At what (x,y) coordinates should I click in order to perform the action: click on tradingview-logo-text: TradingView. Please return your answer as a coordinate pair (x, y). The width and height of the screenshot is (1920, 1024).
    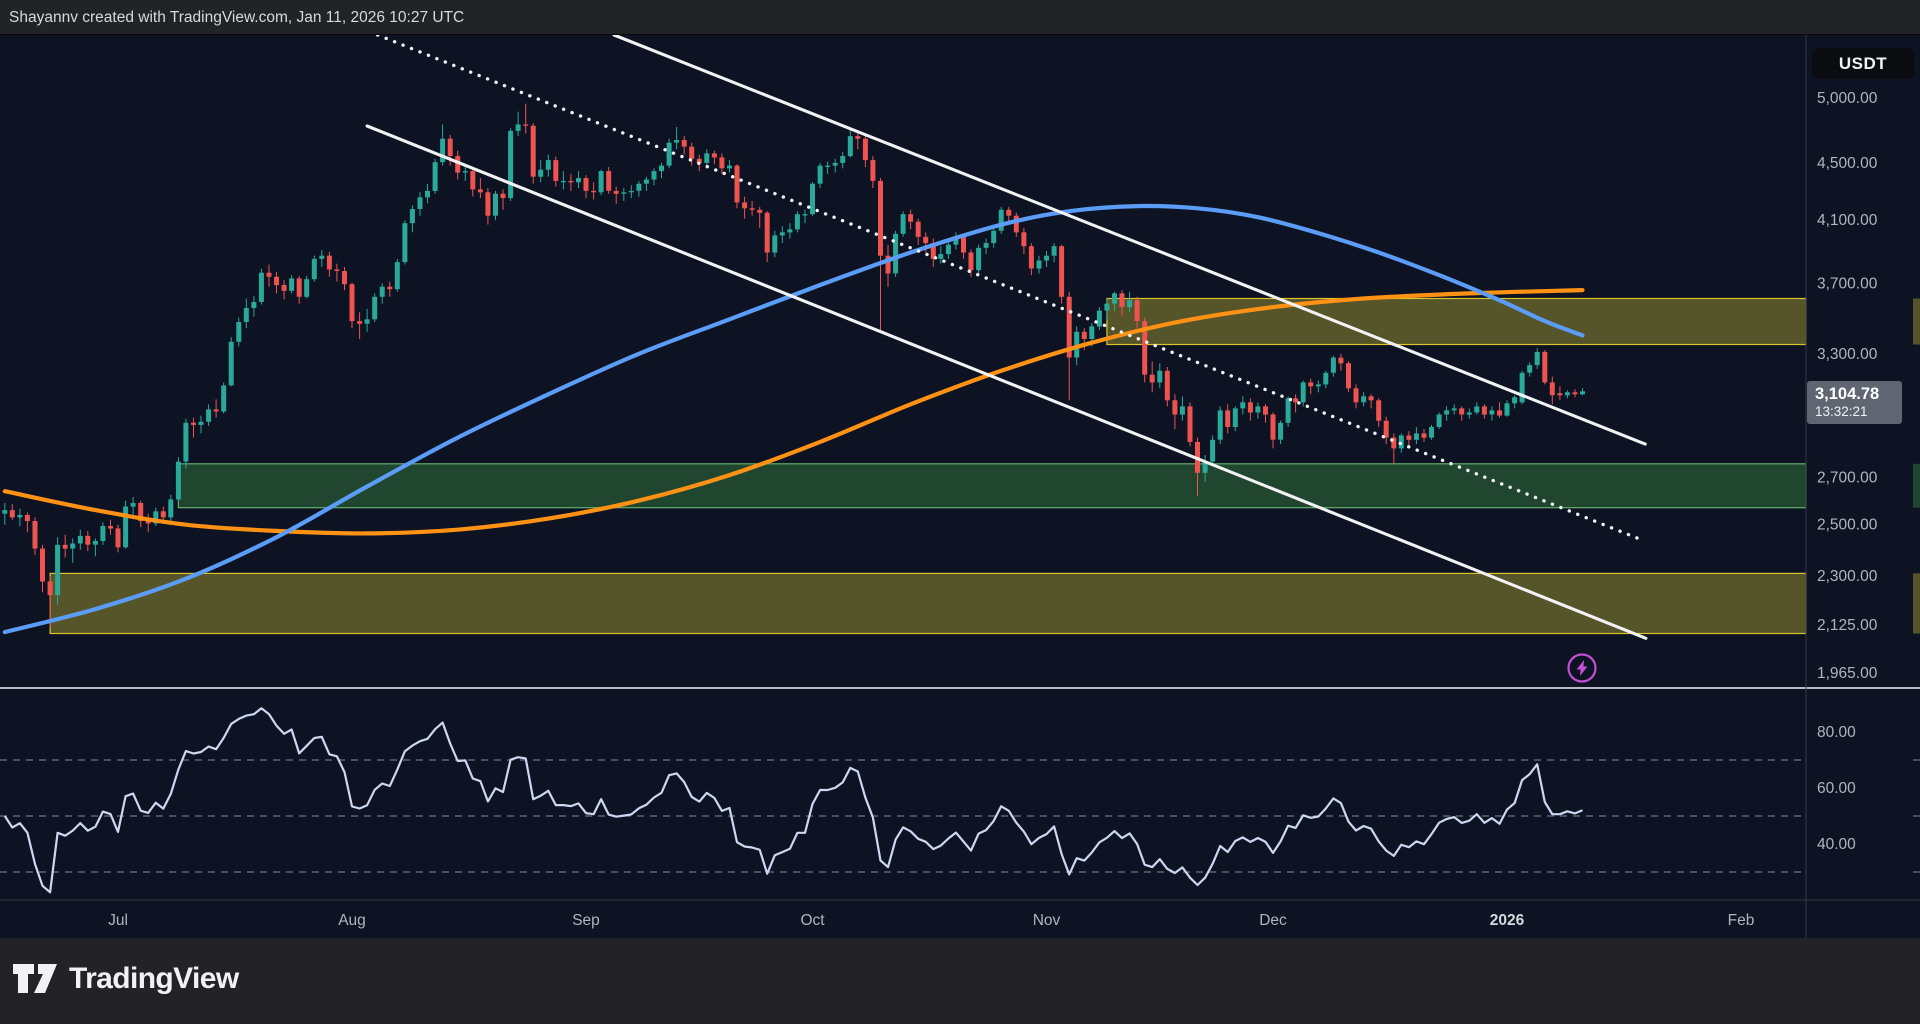
    Looking at the image, I should click on (154, 978).